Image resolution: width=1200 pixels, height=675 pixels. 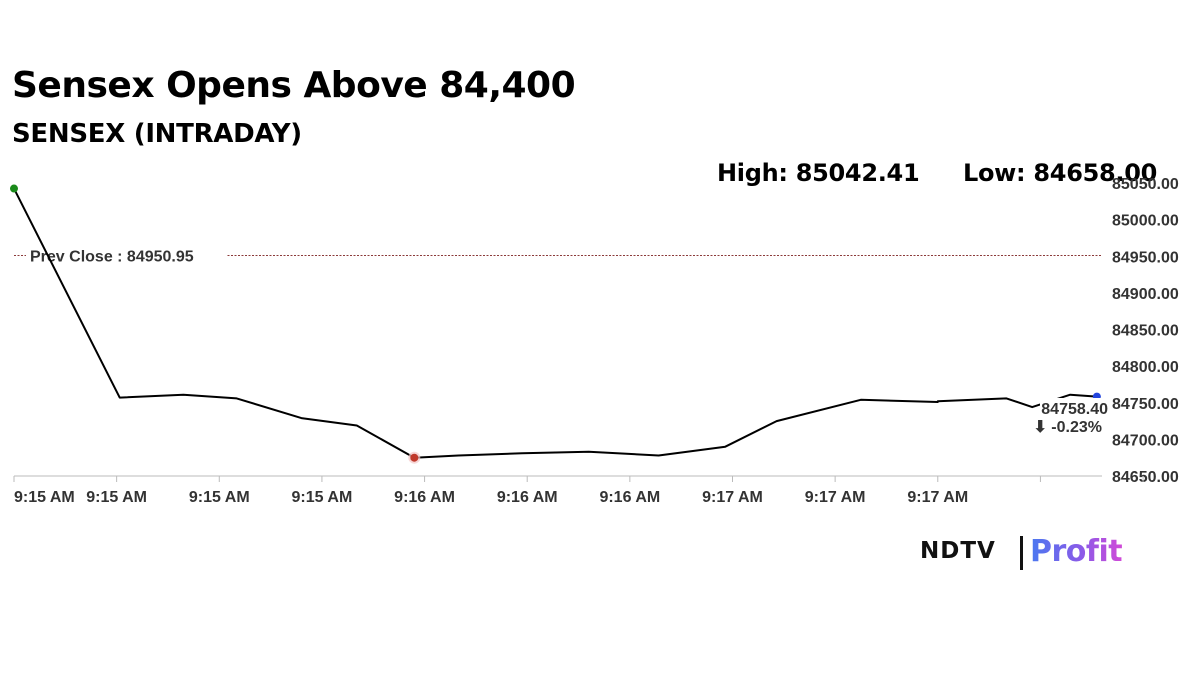 What do you see at coordinates (1145, 221) in the screenshot?
I see `y-tick-label: 85000.00` at bounding box center [1145, 221].